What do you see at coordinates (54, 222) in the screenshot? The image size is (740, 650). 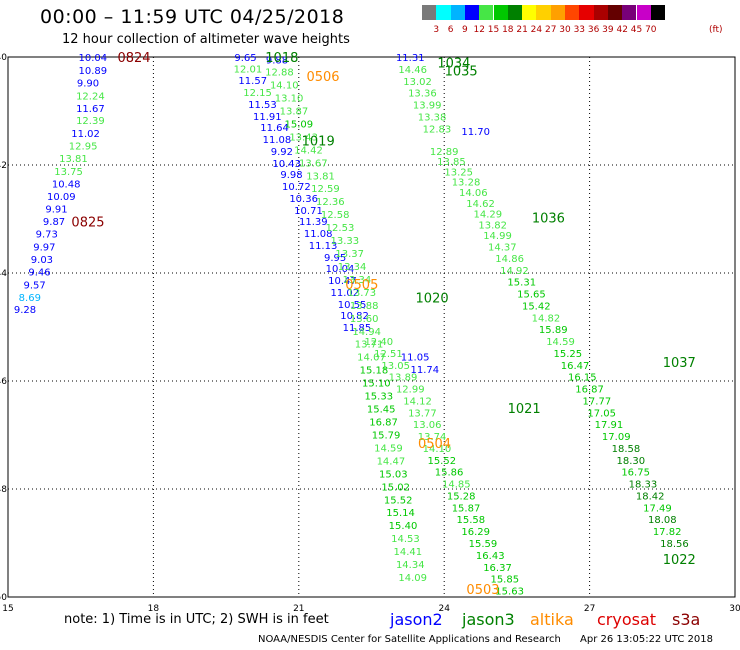 I see `wave-height-label: 9.87` at bounding box center [54, 222].